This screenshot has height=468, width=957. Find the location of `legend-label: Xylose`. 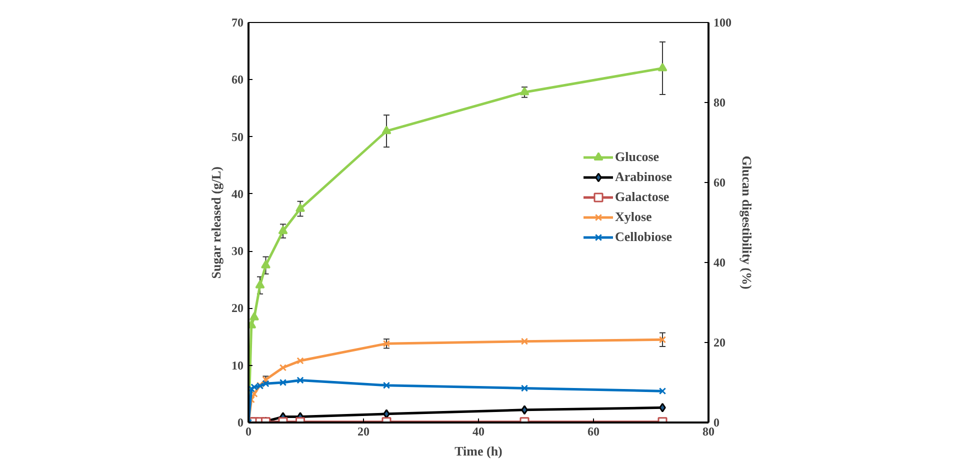

legend-label: Xylose is located at coordinates (633, 217).